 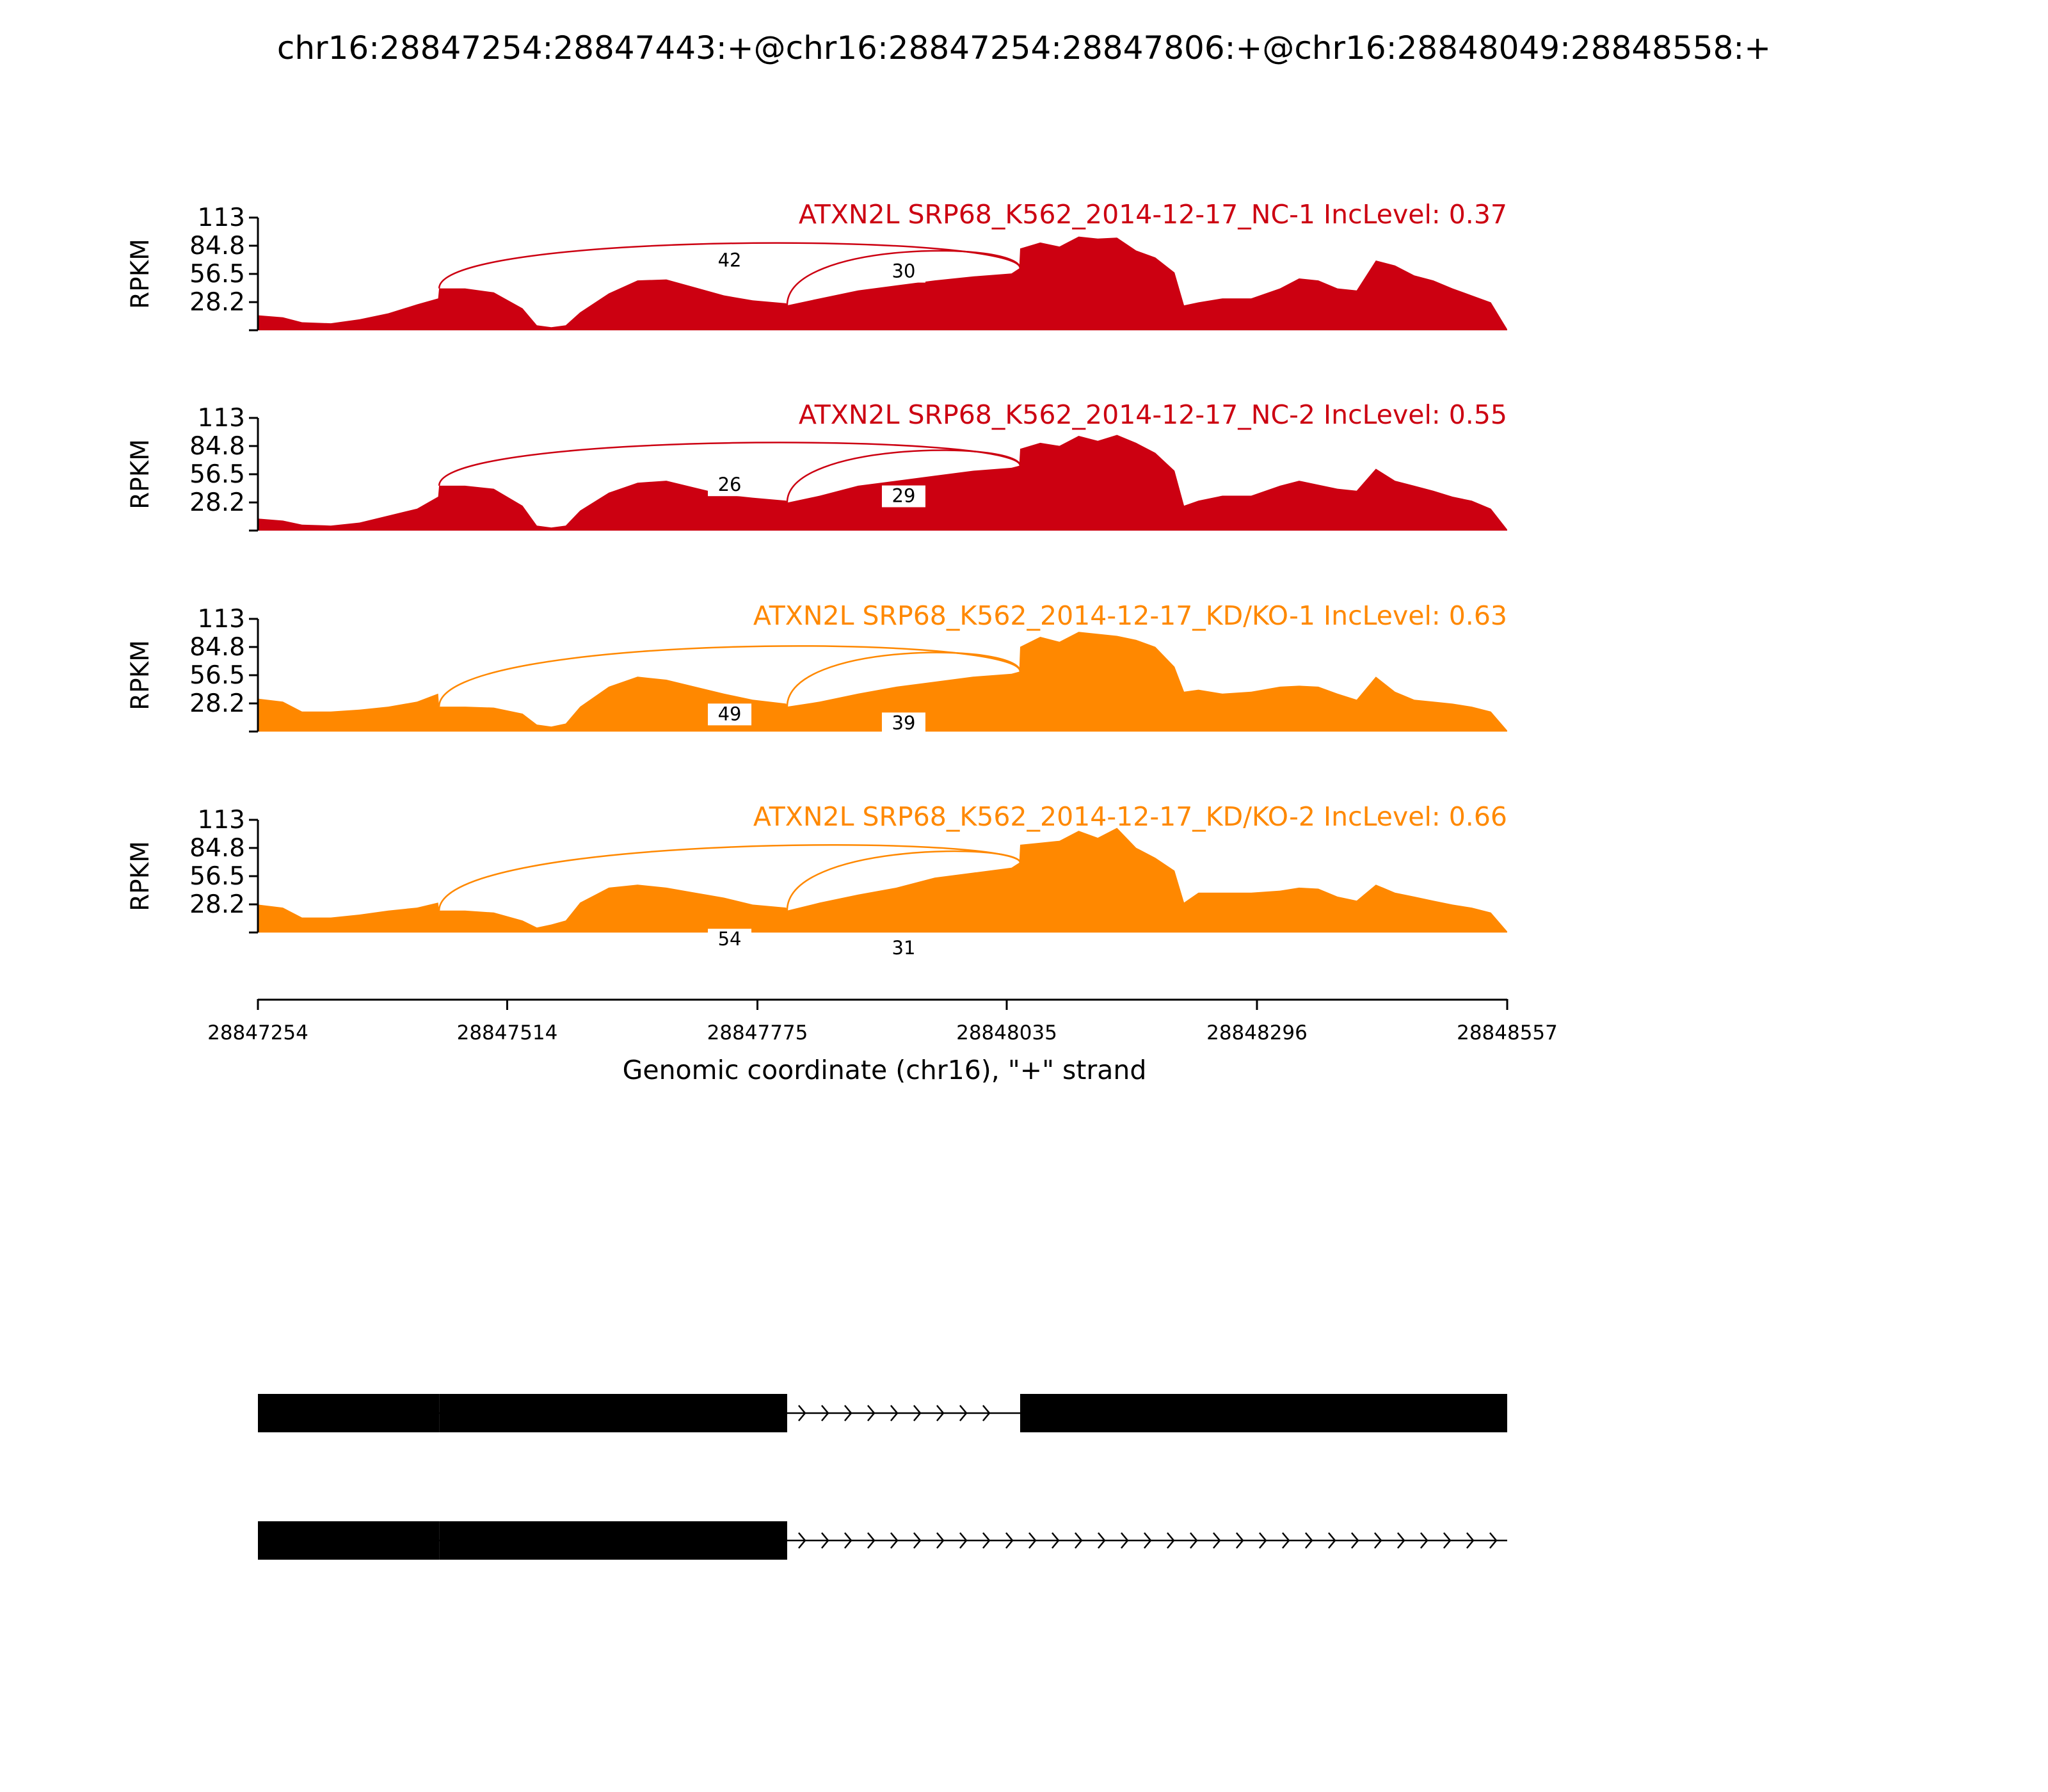 I want to click on junction-count: 30, so click(x=904, y=271).